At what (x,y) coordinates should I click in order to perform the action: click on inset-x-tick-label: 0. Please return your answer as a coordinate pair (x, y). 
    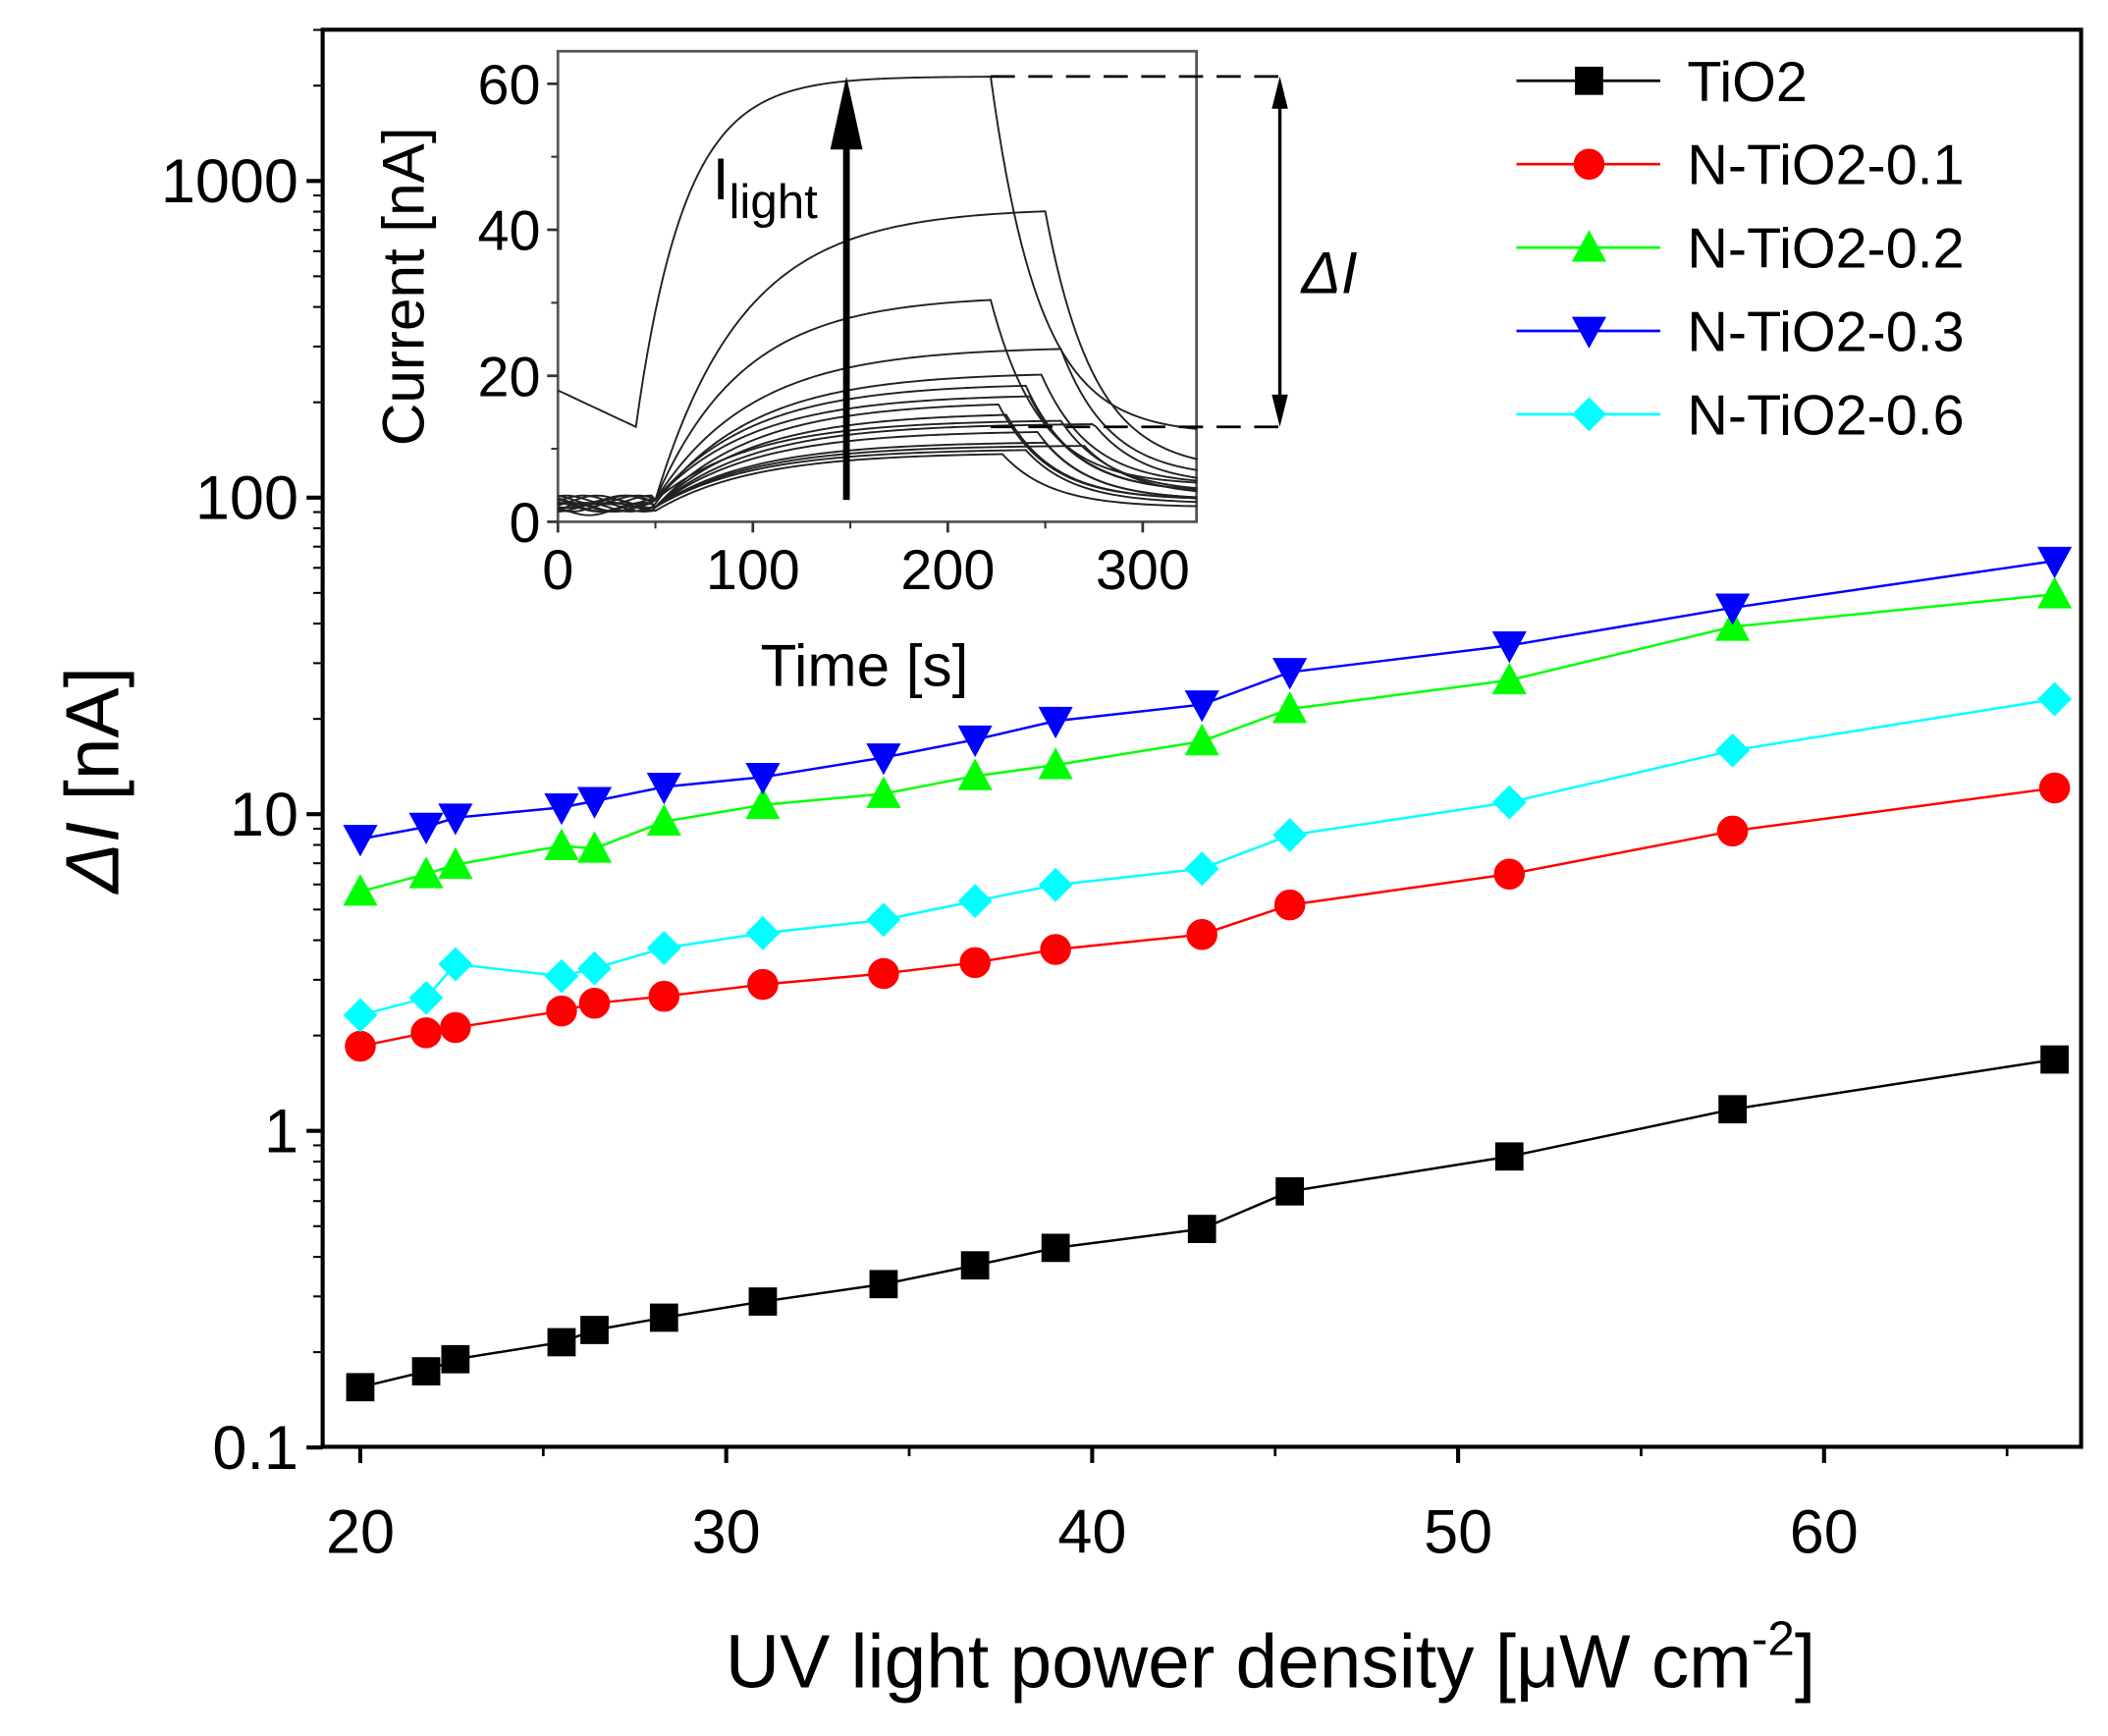
    Looking at the image, I should click on (558, 570).